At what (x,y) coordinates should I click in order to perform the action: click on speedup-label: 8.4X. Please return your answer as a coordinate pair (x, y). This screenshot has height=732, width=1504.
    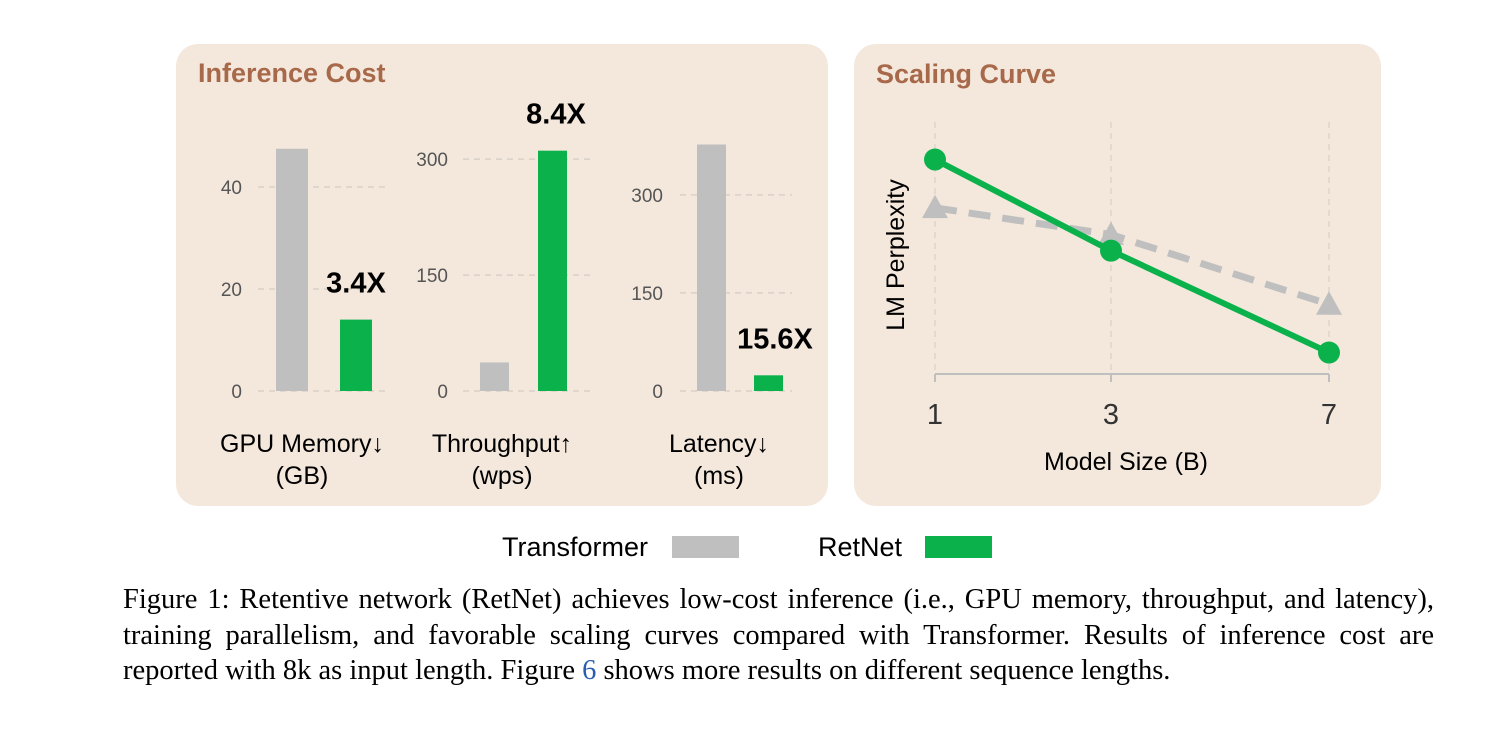
    Looking at the image, I should click on (556, 115).